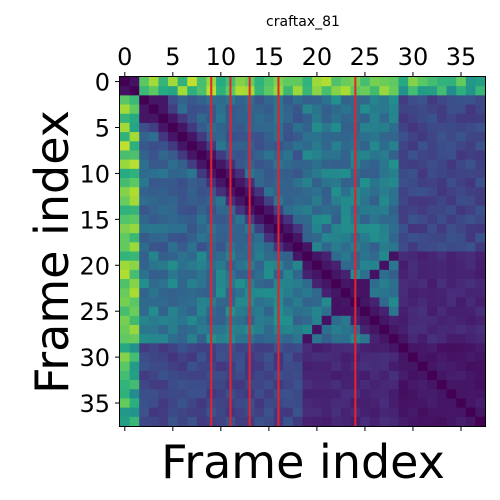  I want to click on x-tick-label: 15, so click(269, 57).